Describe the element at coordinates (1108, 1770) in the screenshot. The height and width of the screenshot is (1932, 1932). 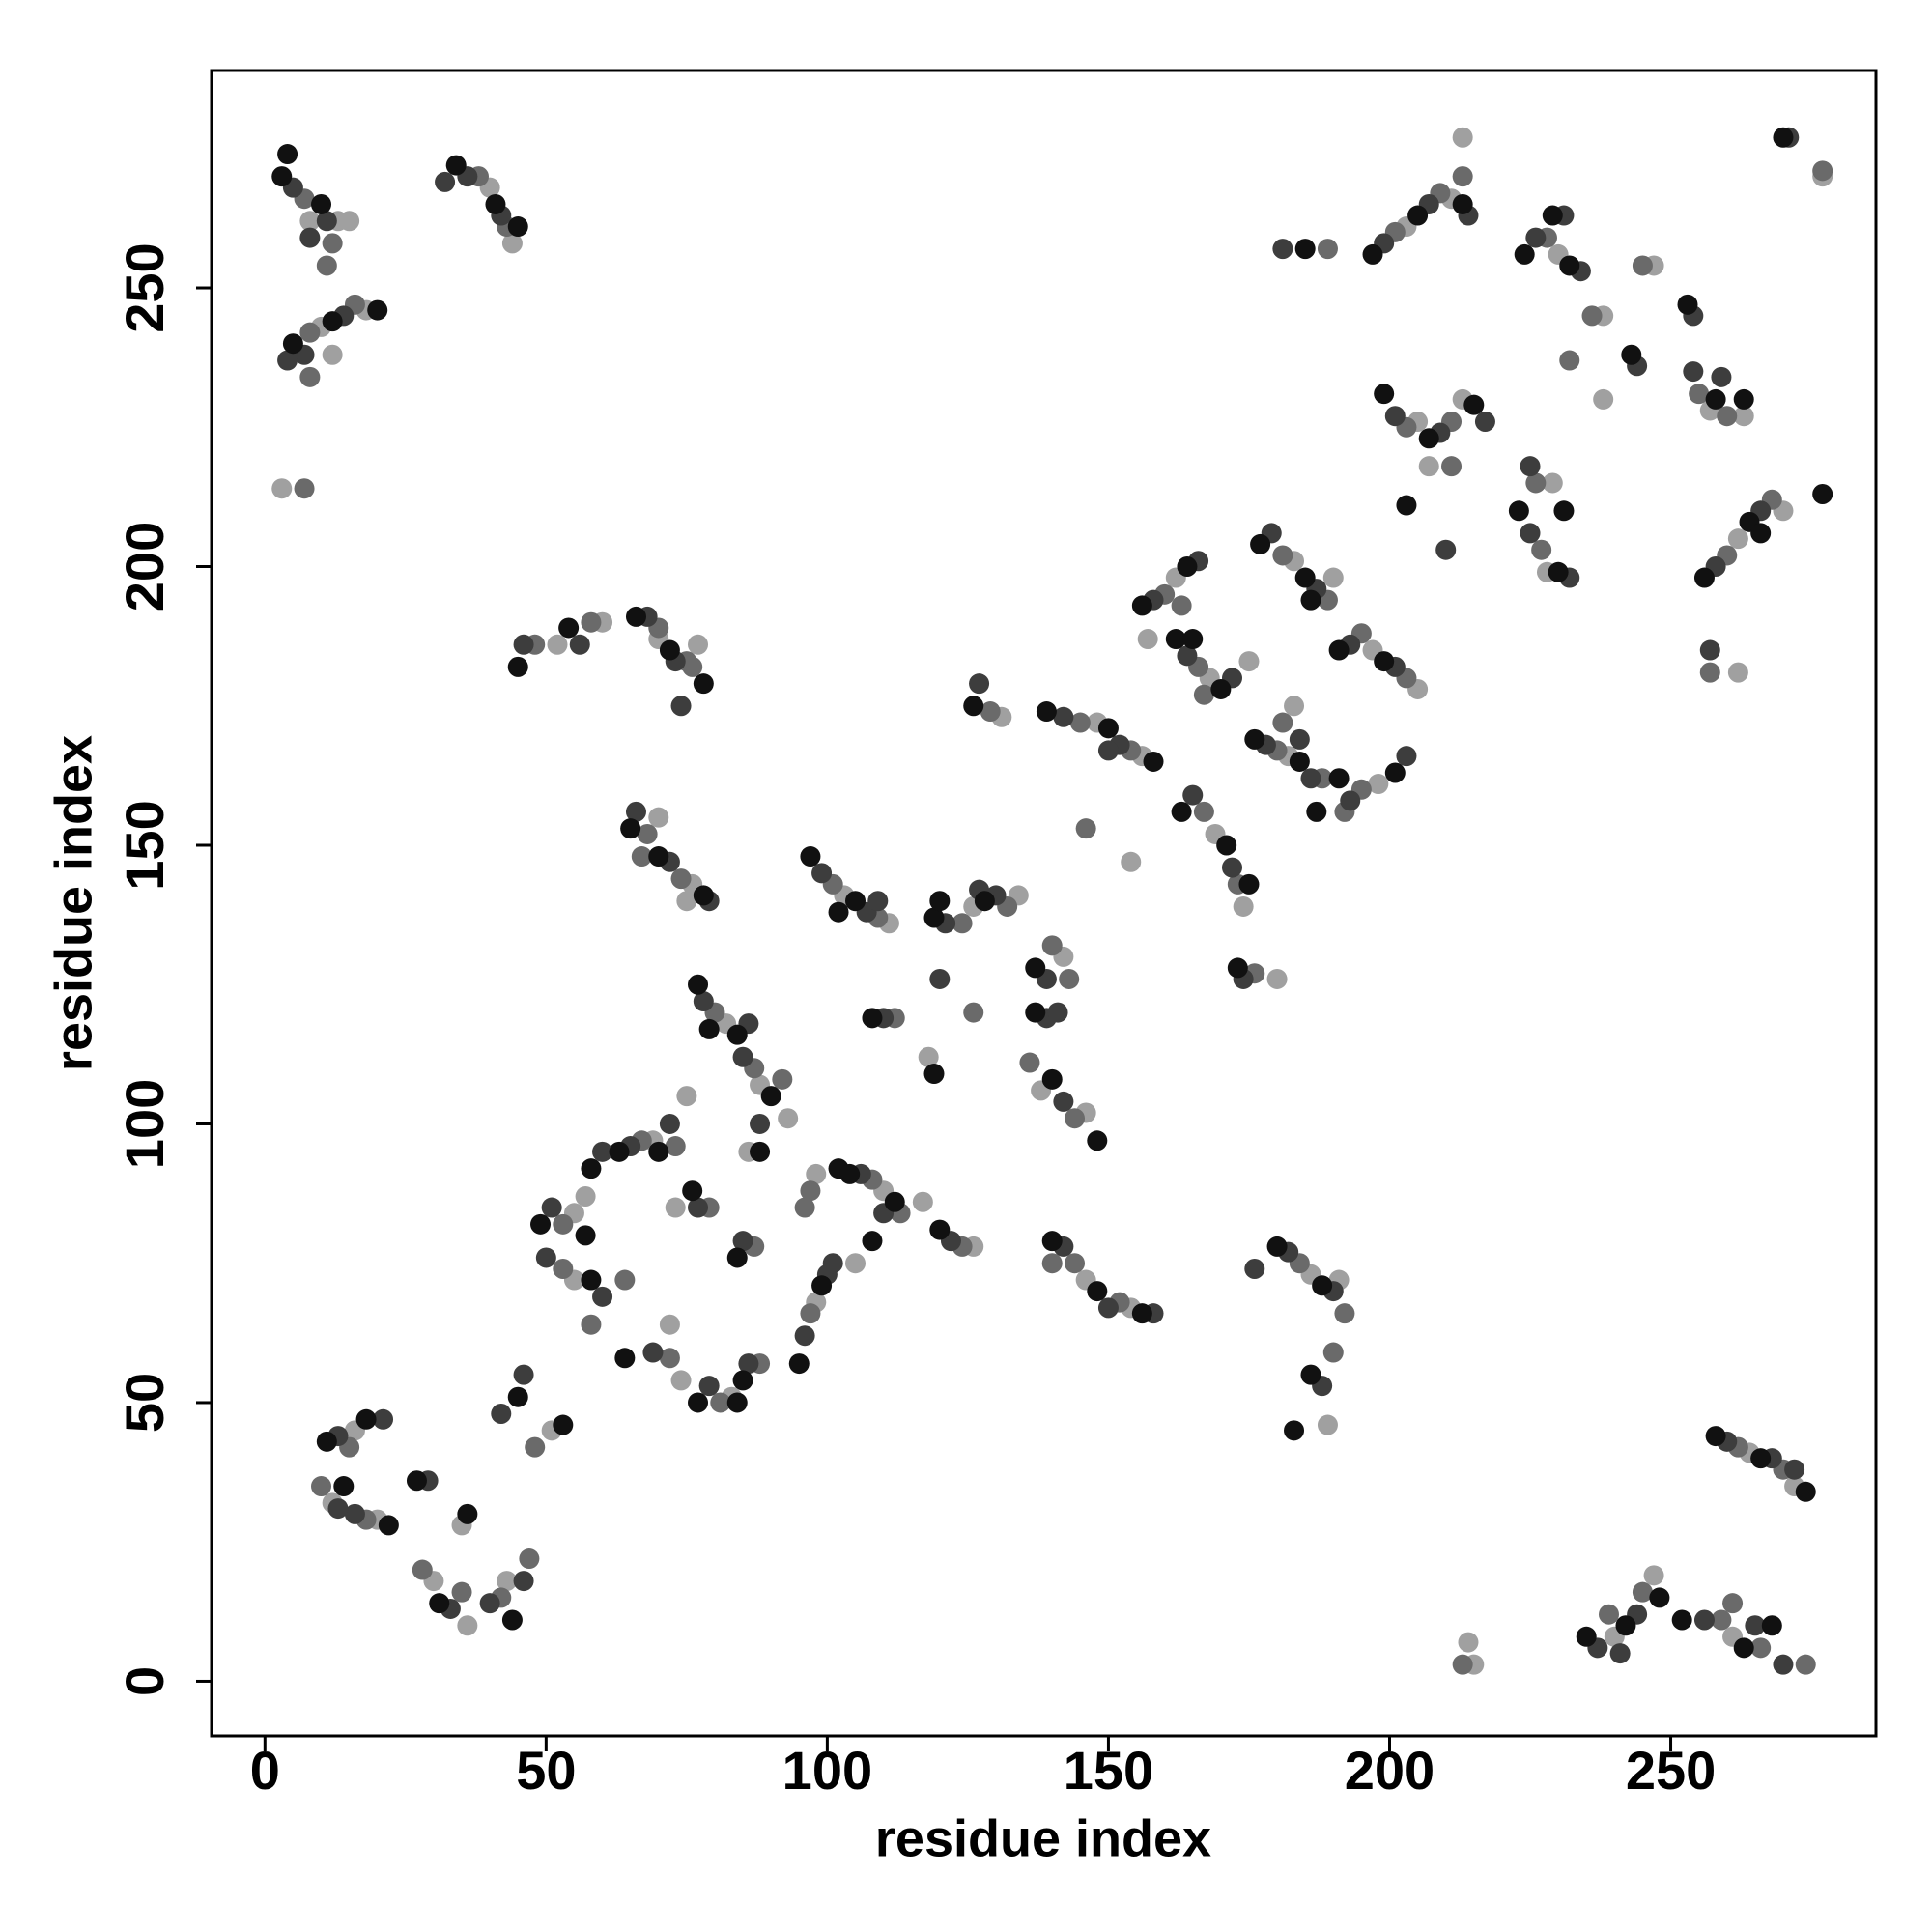
I see `x-tick-label: 150` at that location.